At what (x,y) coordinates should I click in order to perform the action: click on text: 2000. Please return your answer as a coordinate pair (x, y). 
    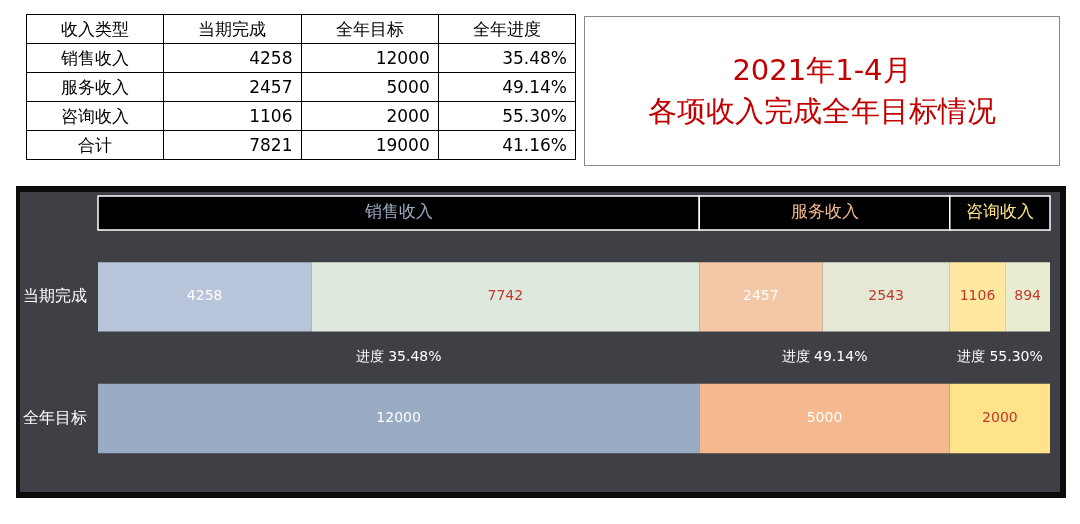
    Looking at the image, I should click on (408, 116).